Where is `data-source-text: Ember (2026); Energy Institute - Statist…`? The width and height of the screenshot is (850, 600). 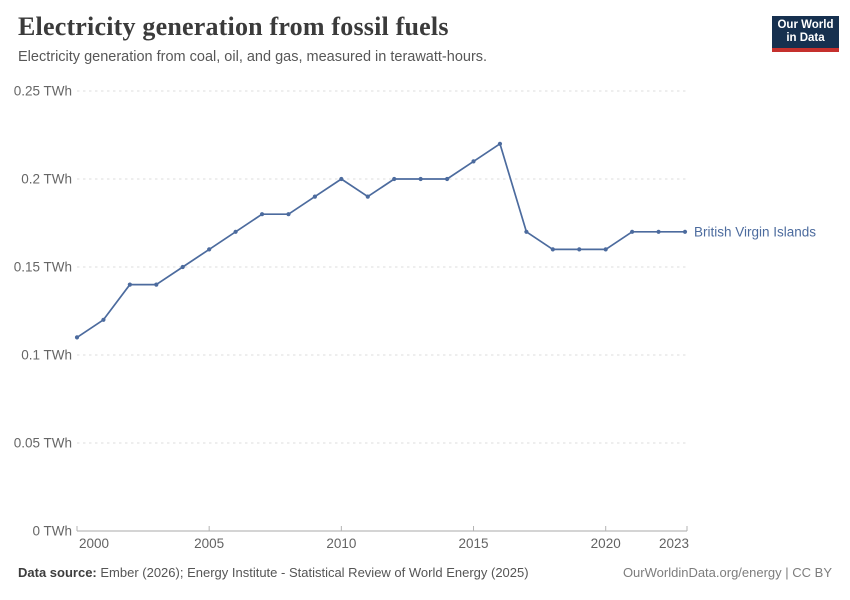
data-source-text: Ember (2026); Energy Institute - Statist… is located at coordinates (312, 572).